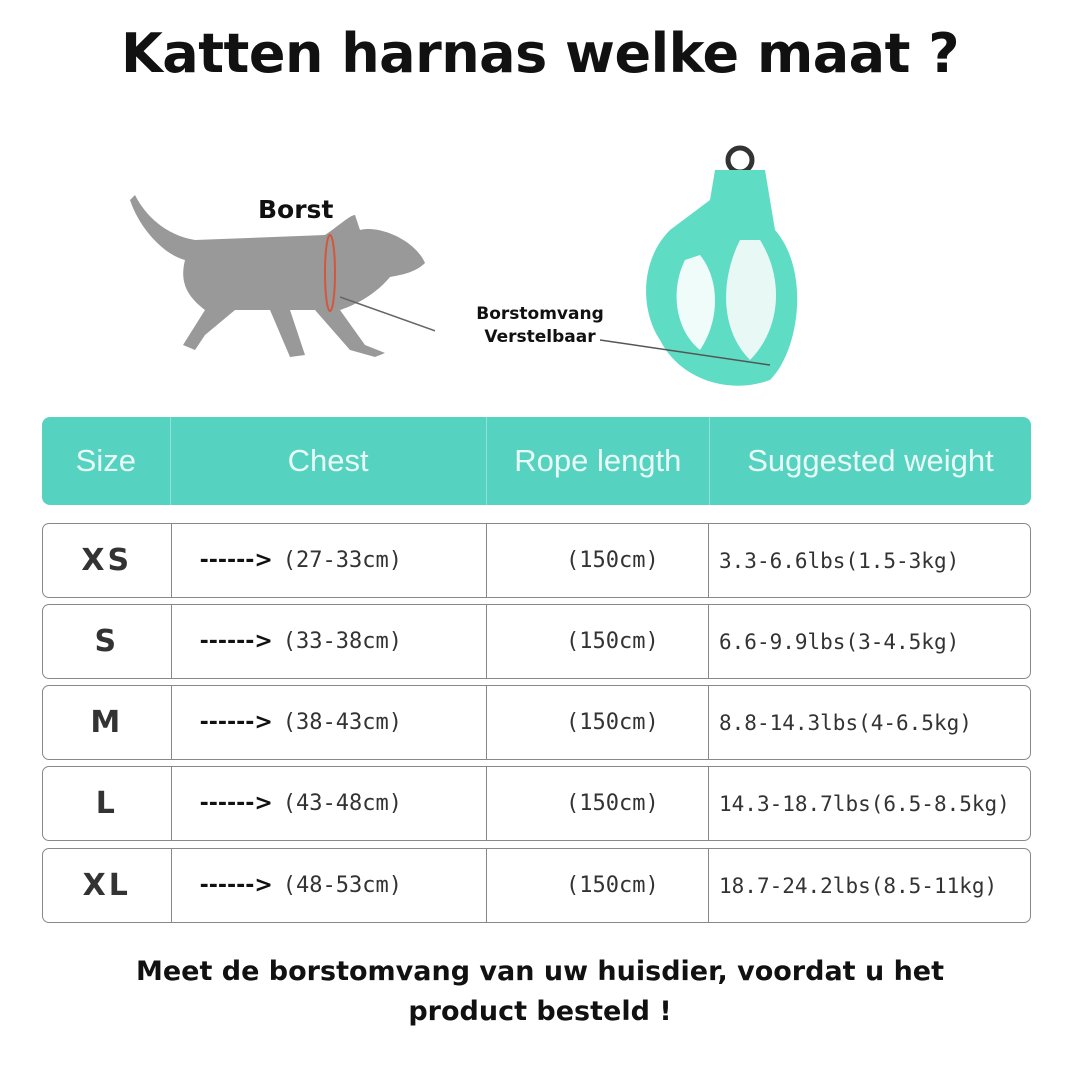 This screenshot has width=1080, height=1088. What do you see at coordinates (540, 326) in the screenshot?
I see `harness-label: Borstomvang Verstelbaar` at bounding box center [540, 326].